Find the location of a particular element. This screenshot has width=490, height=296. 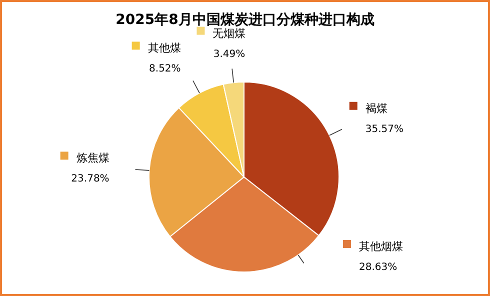

data-label: 23.78% is located at coordinates (90, 179).